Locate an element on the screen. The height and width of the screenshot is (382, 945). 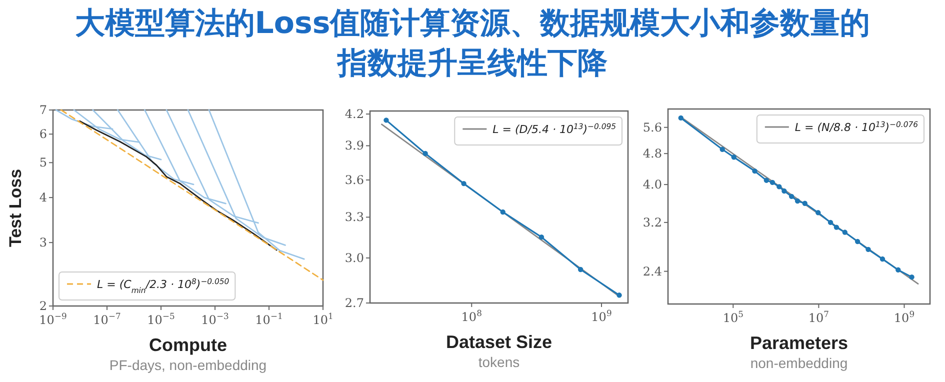
y-tick-label: 3.3 is located at coordinates (354, 217).